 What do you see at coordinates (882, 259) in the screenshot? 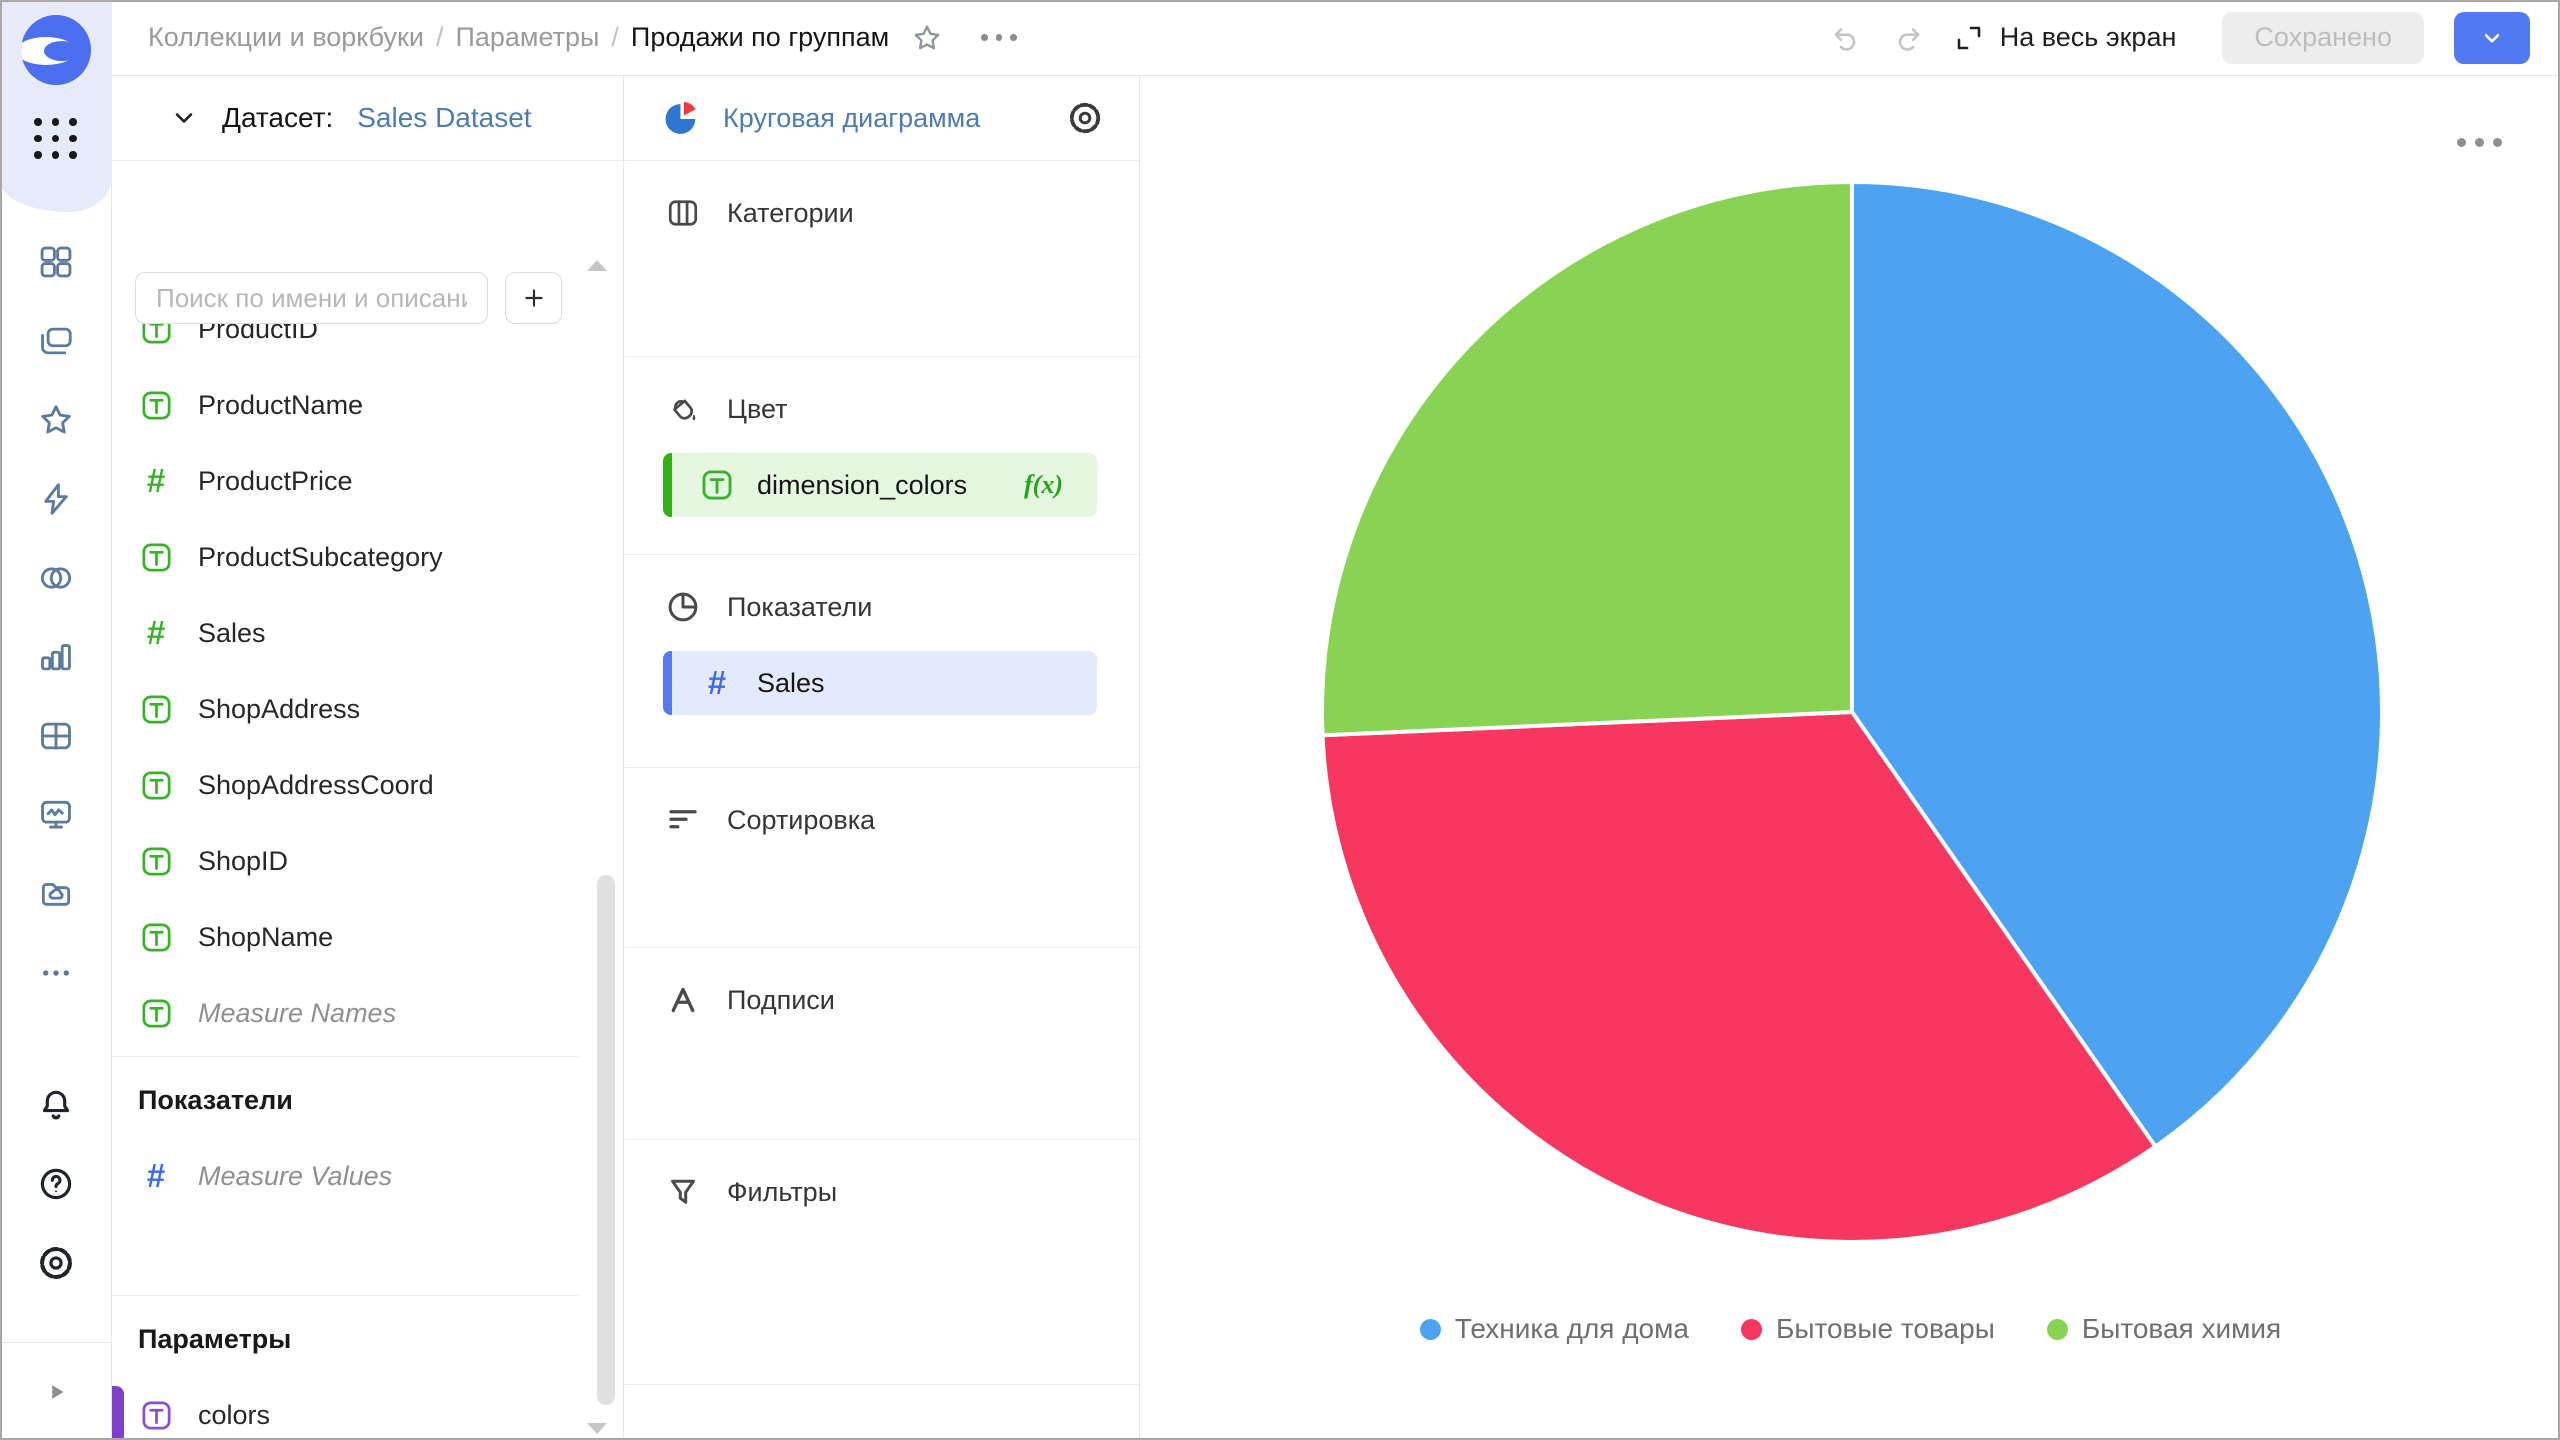
I see `section-categories: Категории` at bounding box center [882, 259].